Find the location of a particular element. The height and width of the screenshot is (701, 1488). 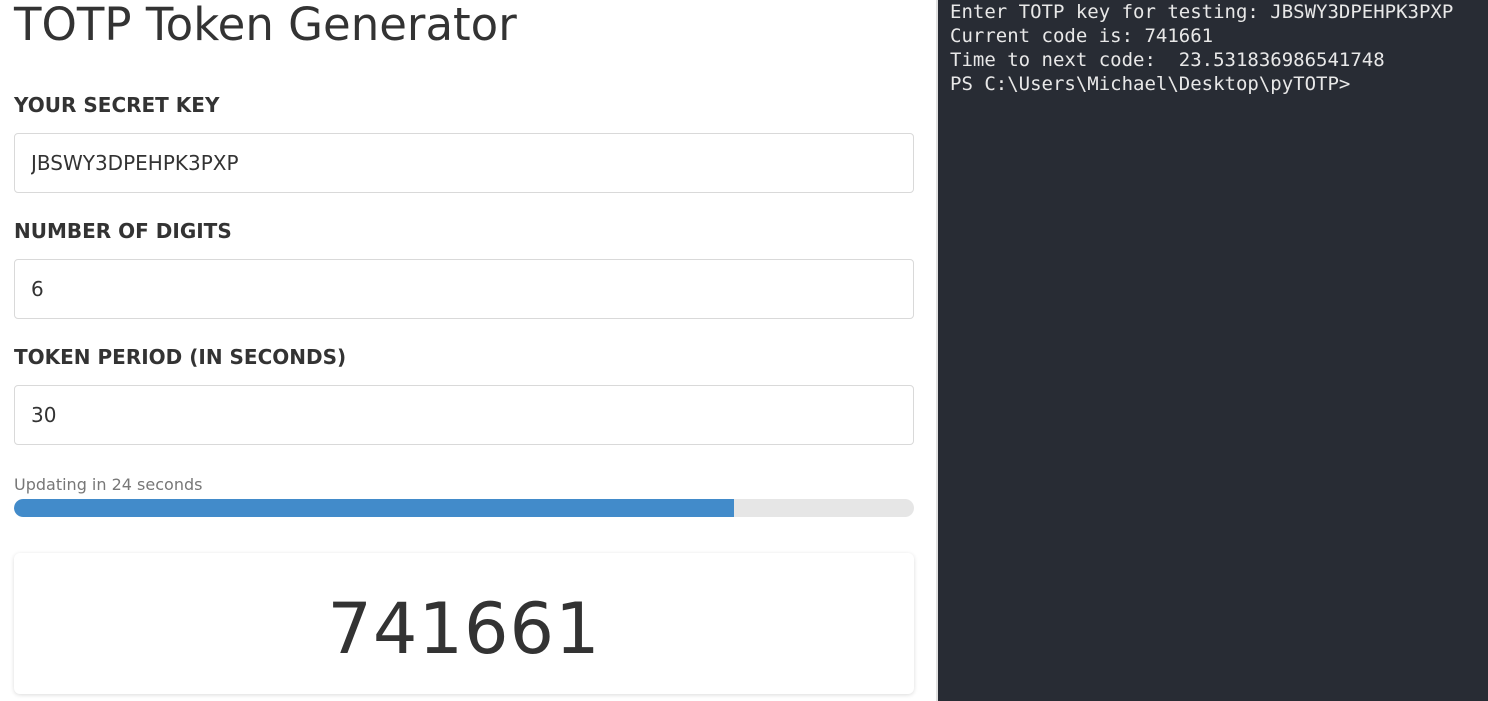

secret-key-input is located at coordinates (464, 163).